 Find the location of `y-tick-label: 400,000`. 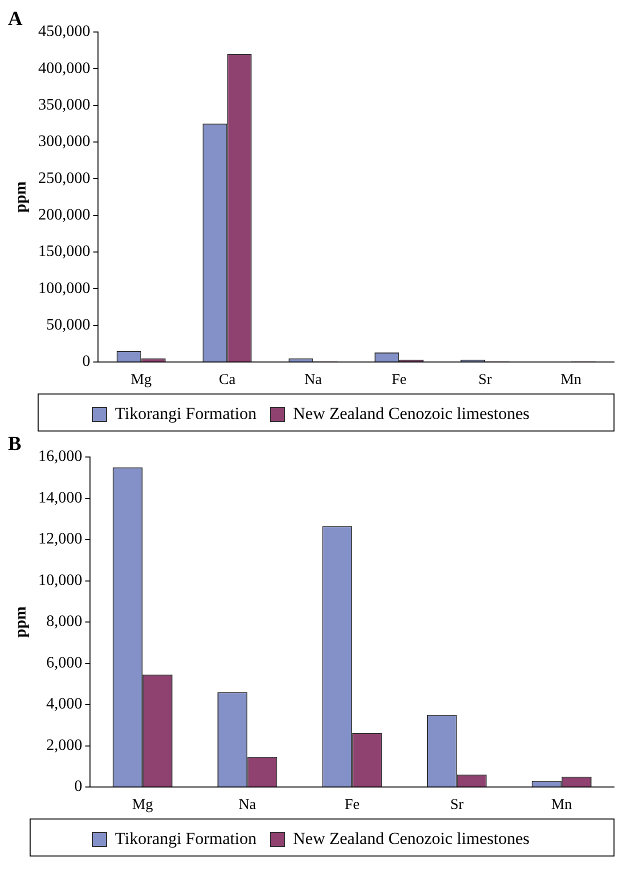

y-tick-label: 400,000 is located at coordinates (64, 68).